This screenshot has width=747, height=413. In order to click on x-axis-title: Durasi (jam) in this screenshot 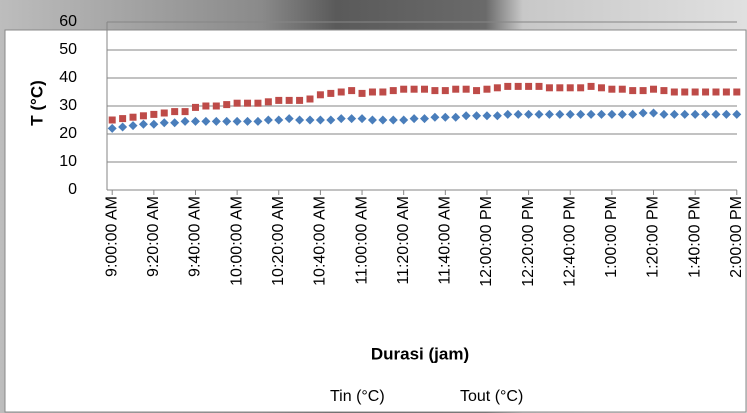, I will do `click(420, 353)`.